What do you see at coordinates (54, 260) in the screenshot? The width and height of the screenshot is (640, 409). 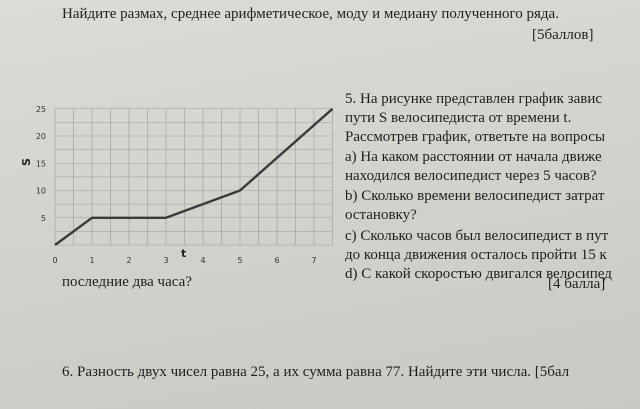 I see `x-tick-label: 0` at bounding box center [54, 260].